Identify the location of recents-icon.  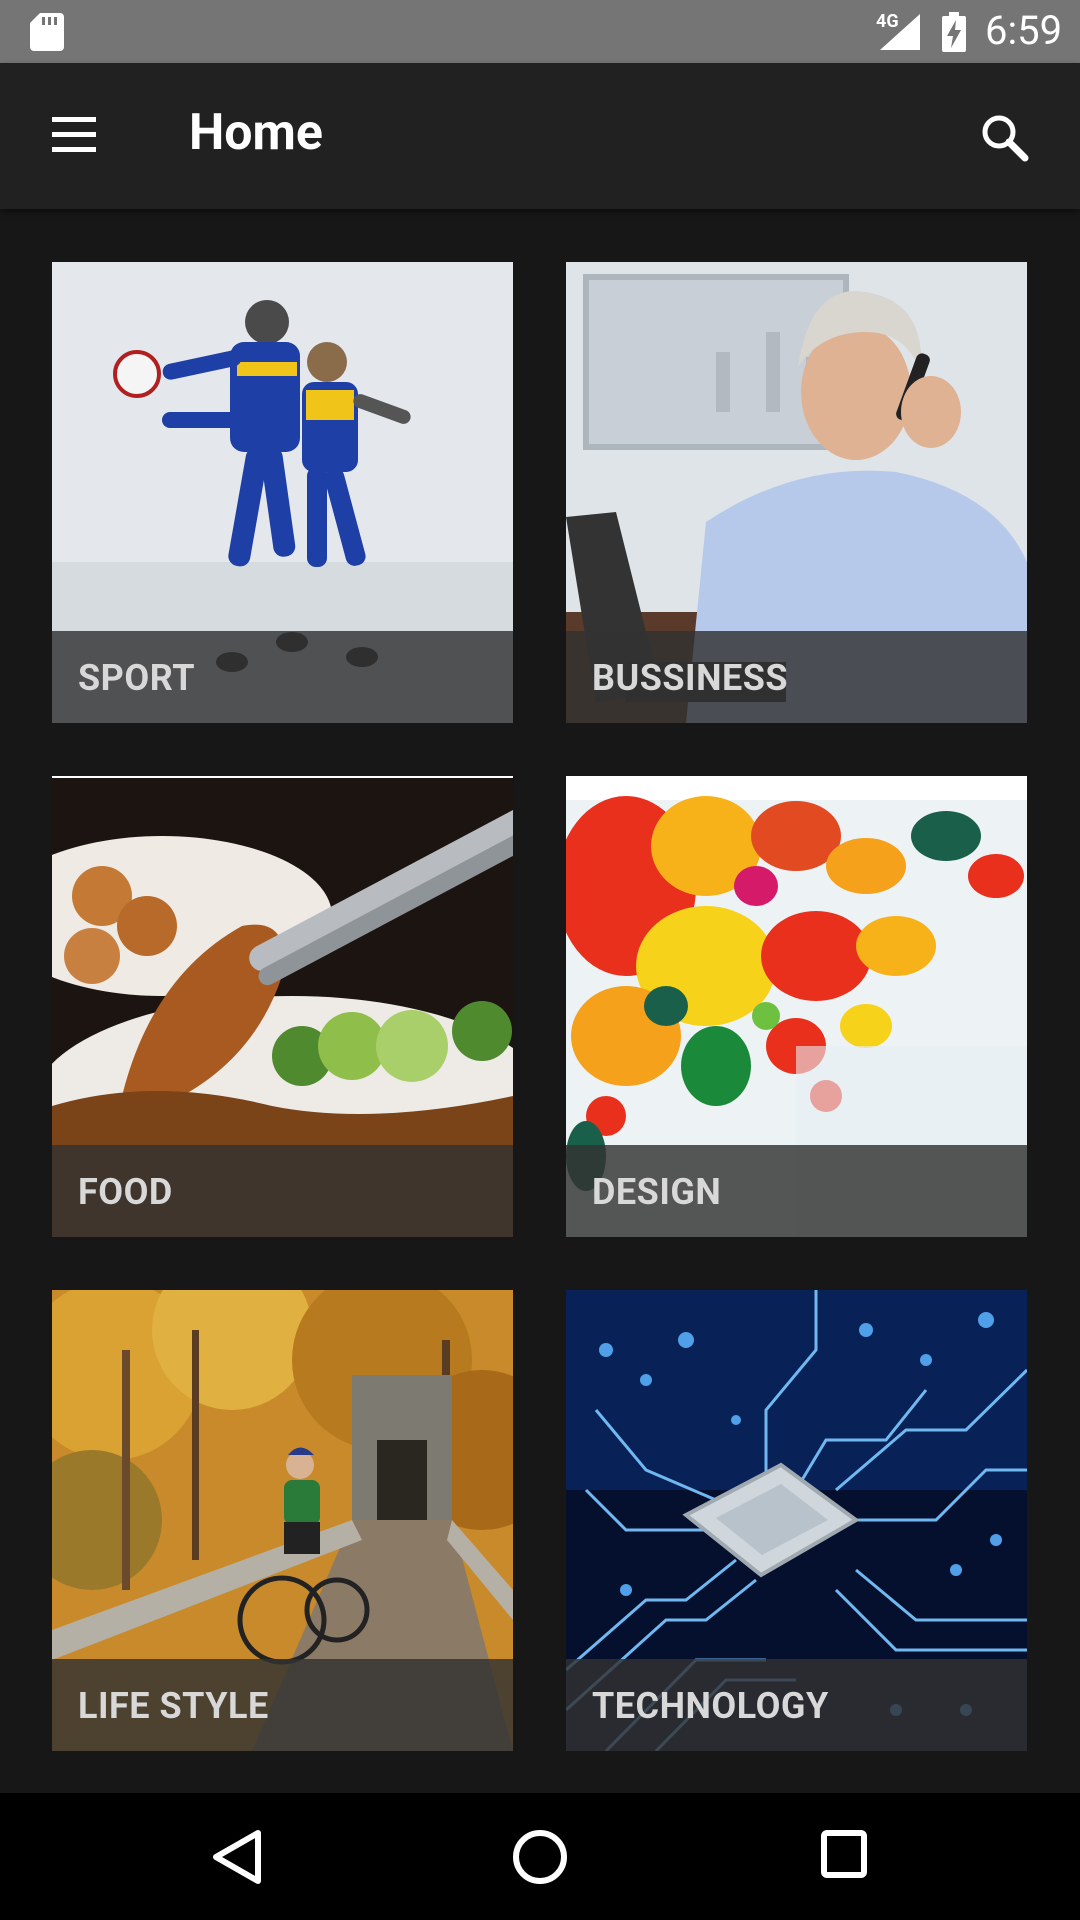
(844, 1854).